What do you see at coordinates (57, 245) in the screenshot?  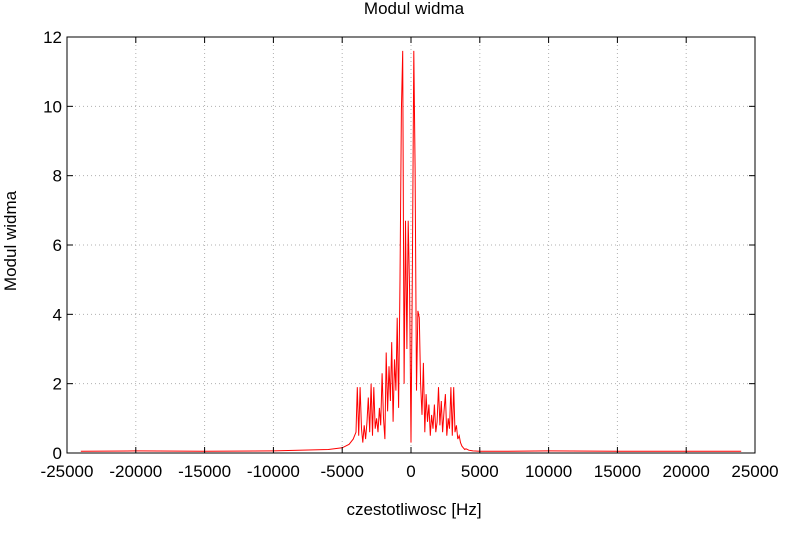 I see `y-tick-label: 6` at bounding box center [57, 245].